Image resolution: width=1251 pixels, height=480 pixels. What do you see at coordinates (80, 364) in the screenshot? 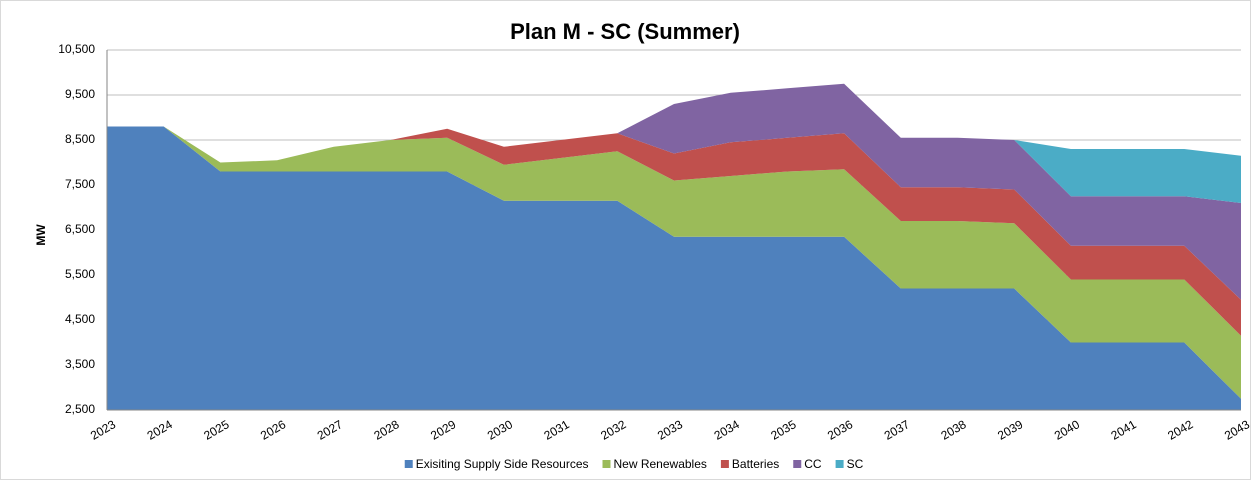
I see `y-tick-label: 3,500` at bounding box center [80, 364].